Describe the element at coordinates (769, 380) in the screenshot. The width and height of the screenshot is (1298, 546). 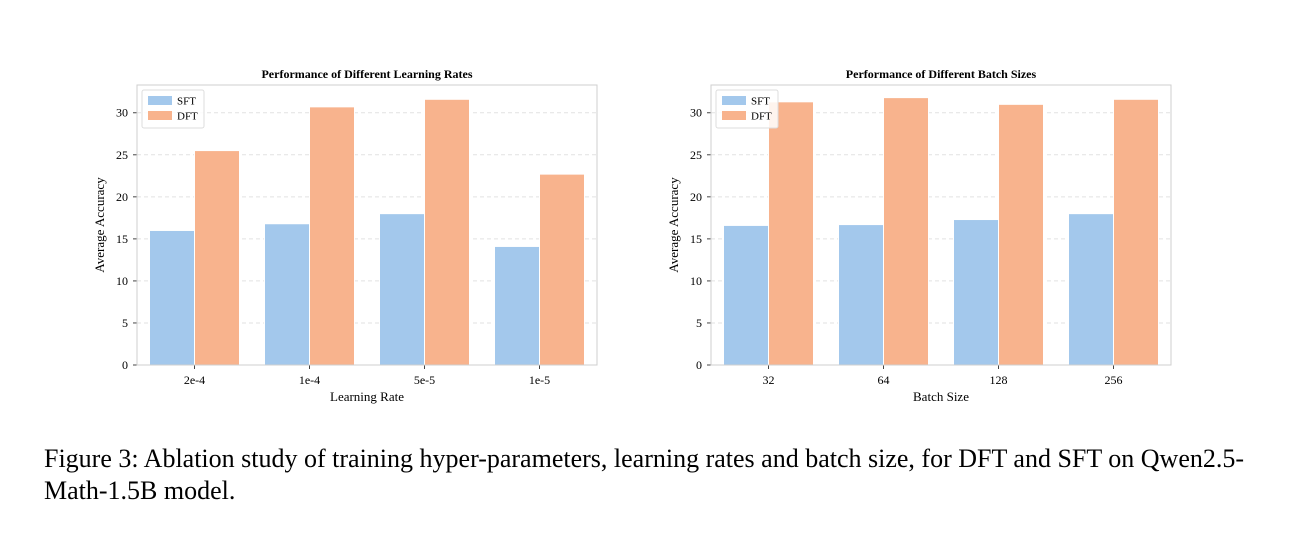
I see `x-tick-label: 32` at that location.